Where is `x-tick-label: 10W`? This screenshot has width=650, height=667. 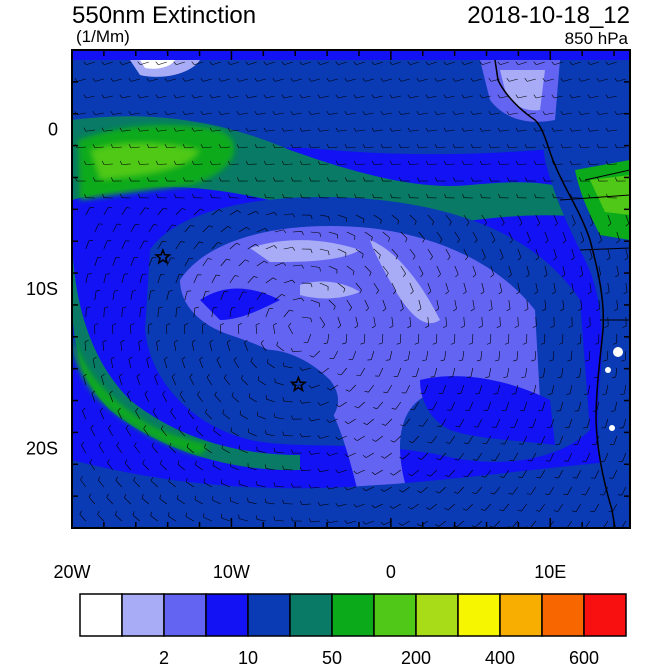
x-tick-label: 10W is located at coordinates (231, 572).